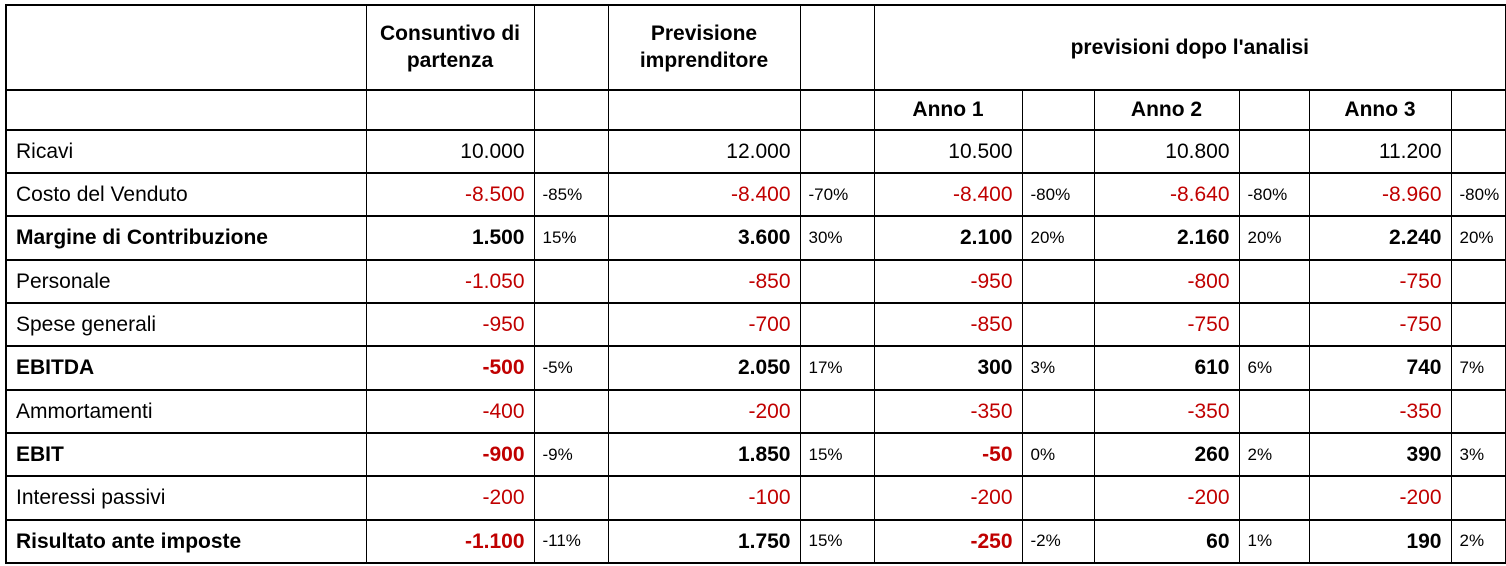 The width and height of the screenshot is (1506, 566). I want to click on pct-cell: -85%, so click(571, 195).